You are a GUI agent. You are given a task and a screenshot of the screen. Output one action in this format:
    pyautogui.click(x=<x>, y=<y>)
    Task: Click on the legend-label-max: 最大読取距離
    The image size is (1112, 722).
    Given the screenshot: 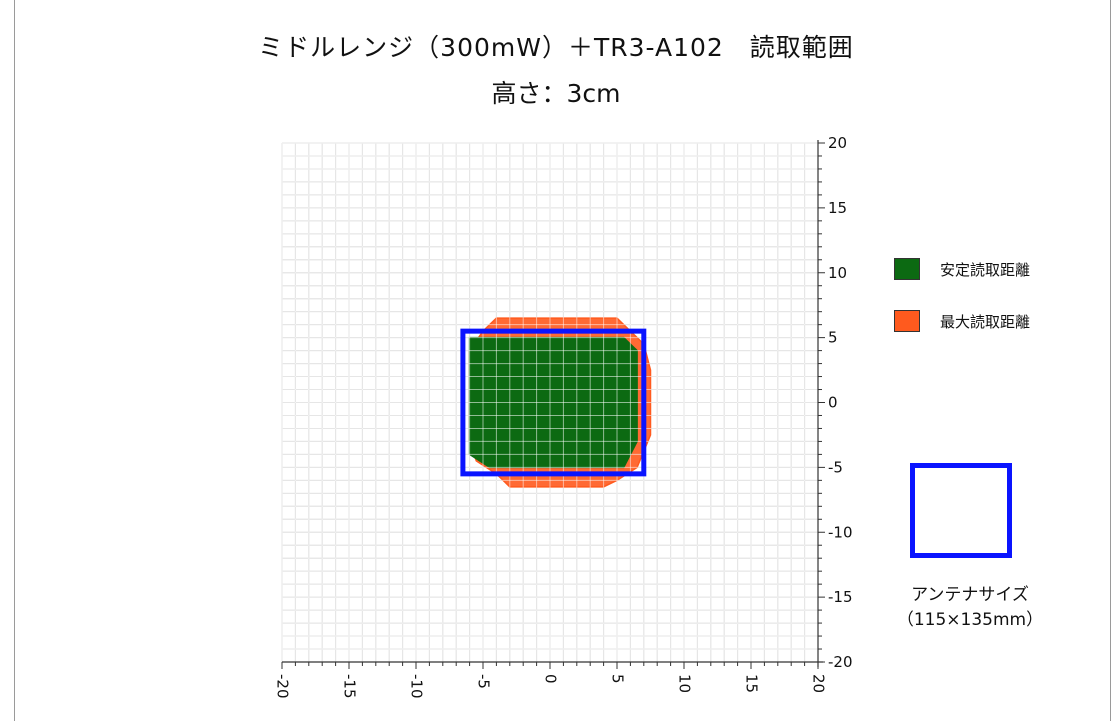 What is the action you would take?
    pyautogui.click(x=985, y=321)
    